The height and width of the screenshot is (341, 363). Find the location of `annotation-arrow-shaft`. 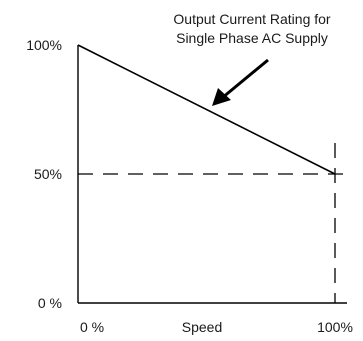

annotation-arrow-shaft is located at coordinates (245, 79).